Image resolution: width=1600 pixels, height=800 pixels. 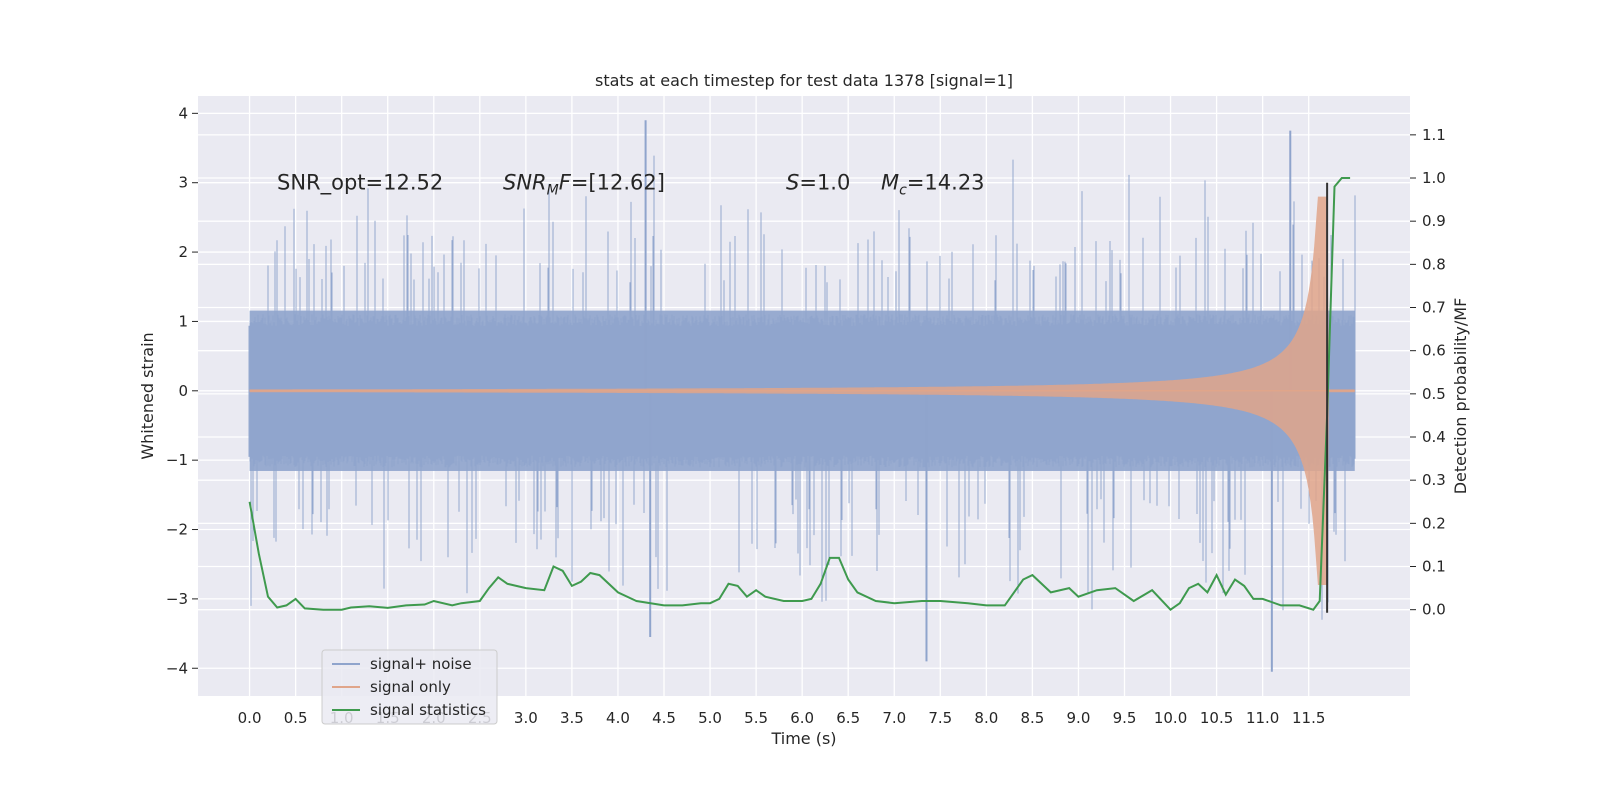 What do you see at coordinates (1170, 718) in the screenshot?
I see `x-tick-label: 10.0` at bounding box center [1170, 718].